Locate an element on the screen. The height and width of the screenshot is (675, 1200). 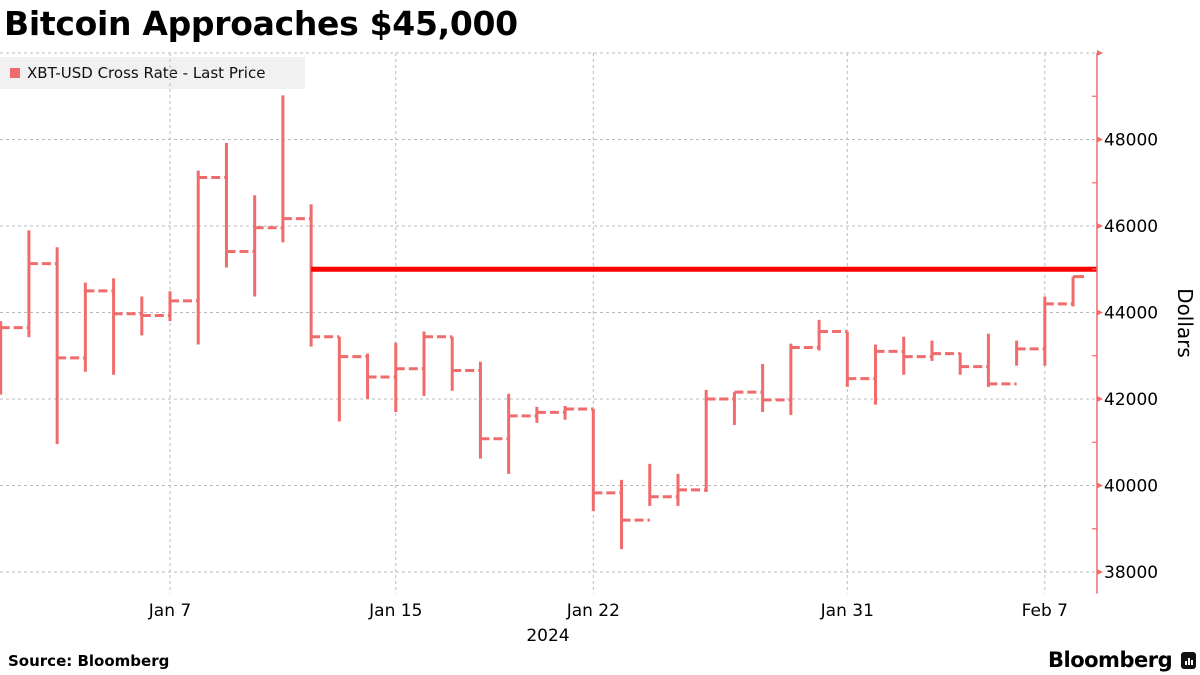
x-axis: Jan 7 Jan 15 Jan 22 Jan 31 Feb 7 is located at coordinates (608, 611).